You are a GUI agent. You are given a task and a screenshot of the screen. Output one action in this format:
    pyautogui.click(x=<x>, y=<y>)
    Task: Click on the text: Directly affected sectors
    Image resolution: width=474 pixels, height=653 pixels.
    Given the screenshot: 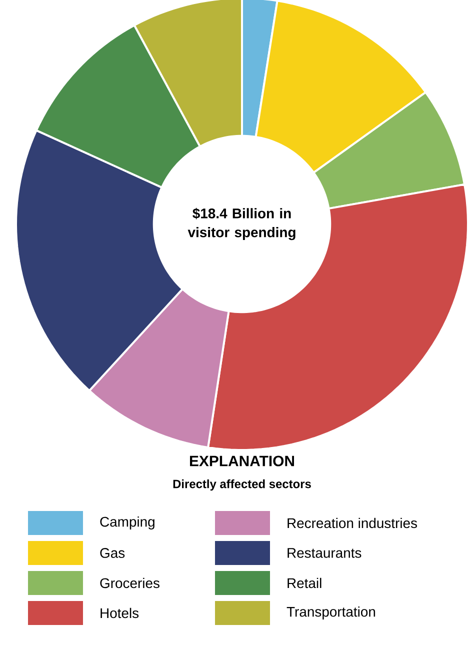 What is the action you would take?
    pyautogui.click(x=242, y=485)
    